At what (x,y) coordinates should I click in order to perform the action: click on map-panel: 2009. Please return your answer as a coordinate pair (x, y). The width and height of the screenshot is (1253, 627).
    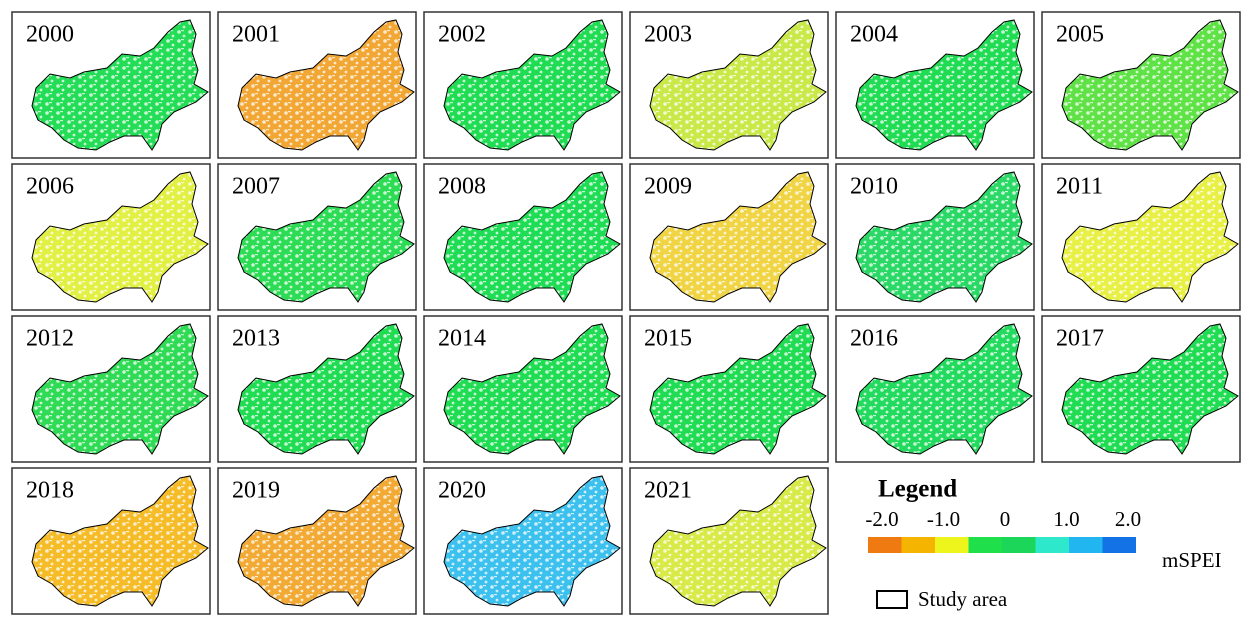
    Looking at the image, I should click on (729, 237).